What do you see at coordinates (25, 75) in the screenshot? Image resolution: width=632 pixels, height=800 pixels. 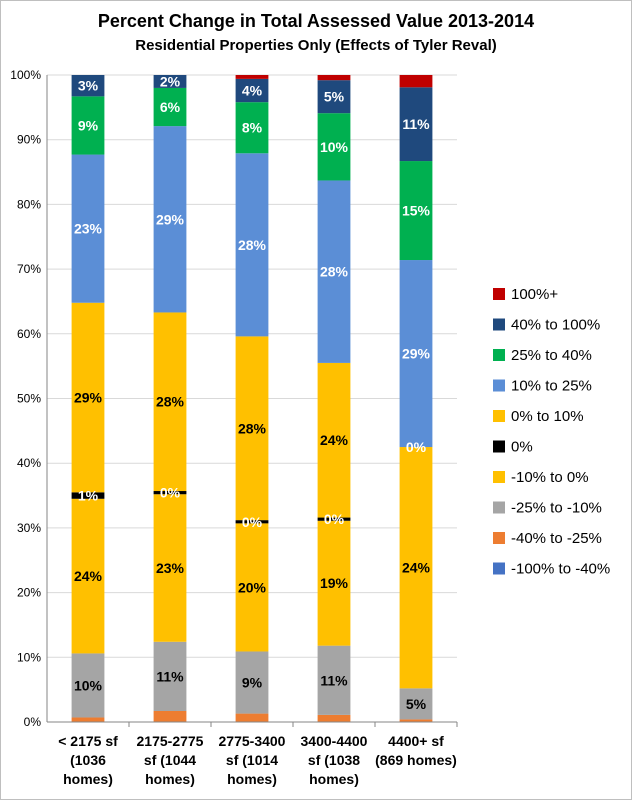 I see `y-tick-label: 100%` at bounding box center [25, 75].